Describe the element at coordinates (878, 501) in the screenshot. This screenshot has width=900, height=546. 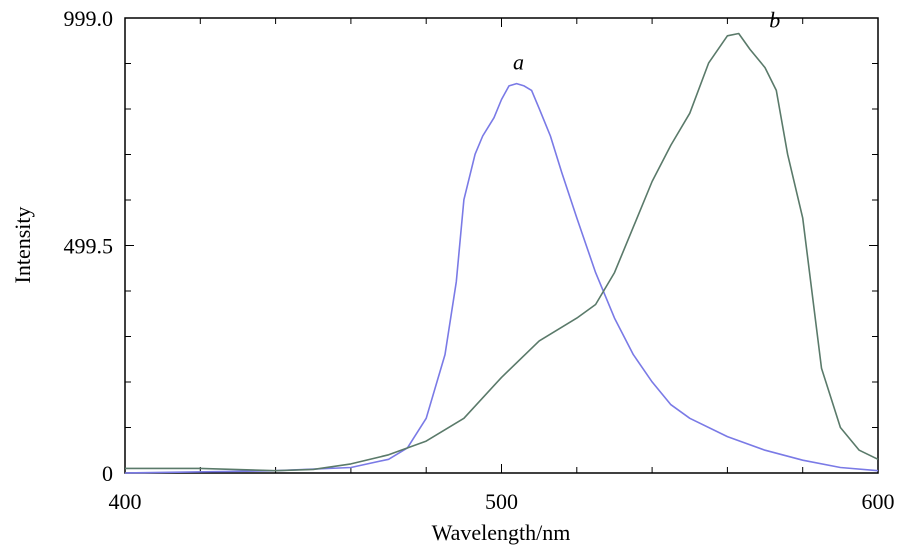
I see `x-tick-label: 600` at that location.